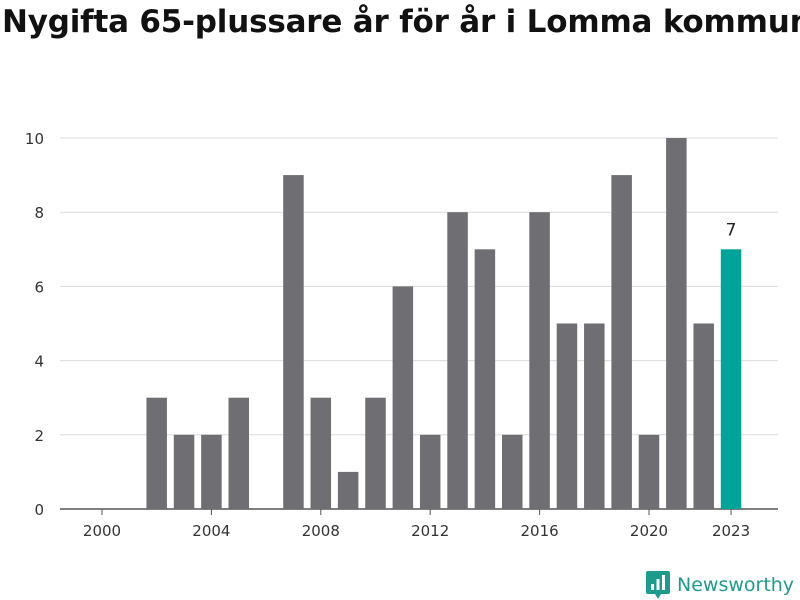  I want to click on x-tick-label: 2012, so click(430, 531).